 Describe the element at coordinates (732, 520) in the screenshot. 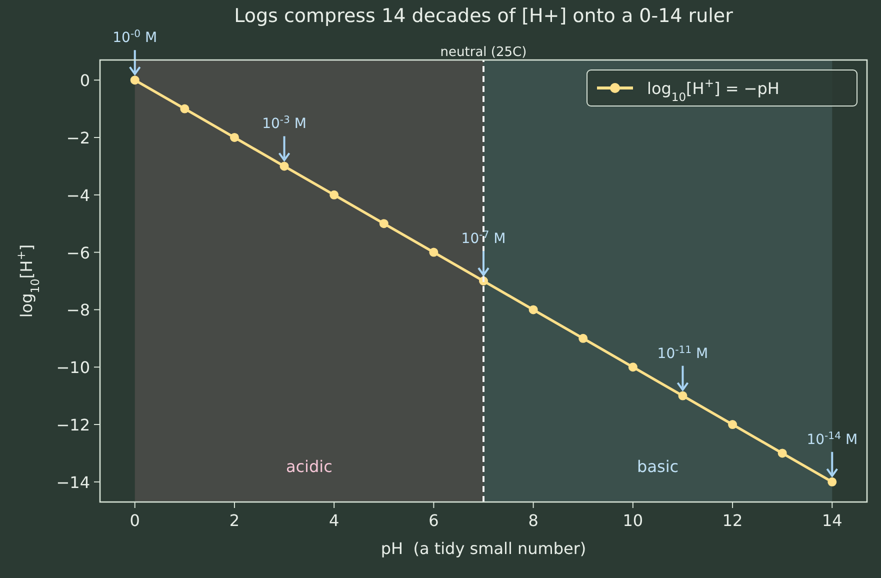

I see `x-tick-label: 12` at that location.